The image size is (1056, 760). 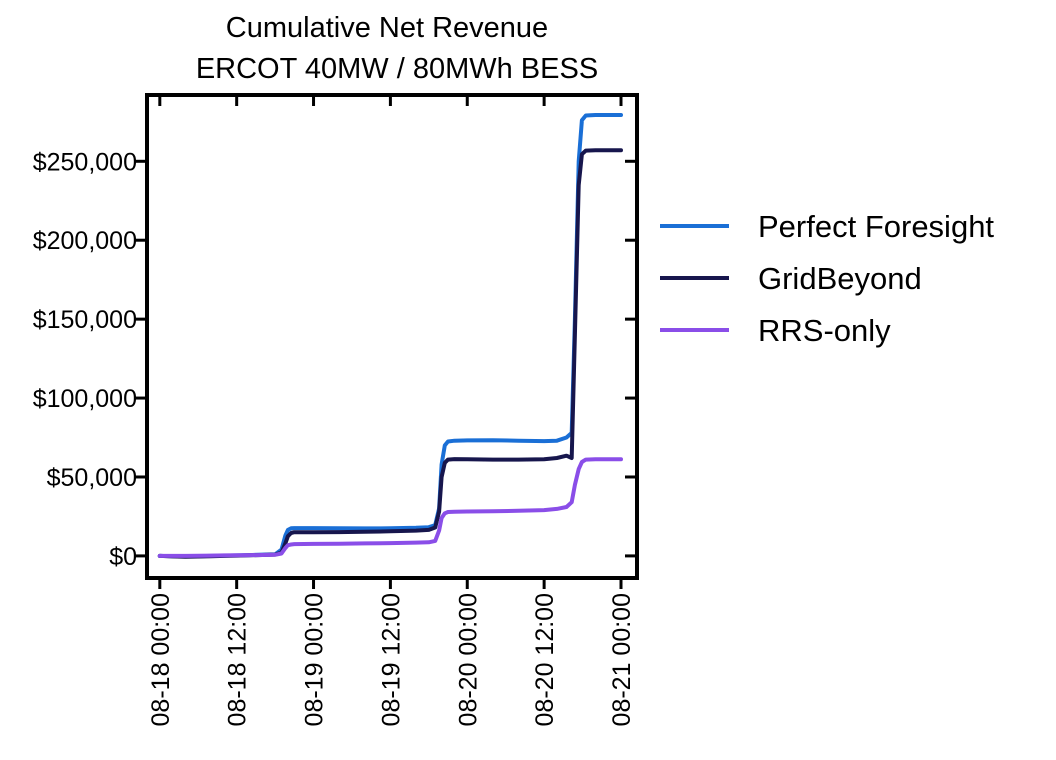 What do you see at coordinates (123, 557) in the screenshot?
I see `y-tick-label: $0` at bounding box center [123, 557].